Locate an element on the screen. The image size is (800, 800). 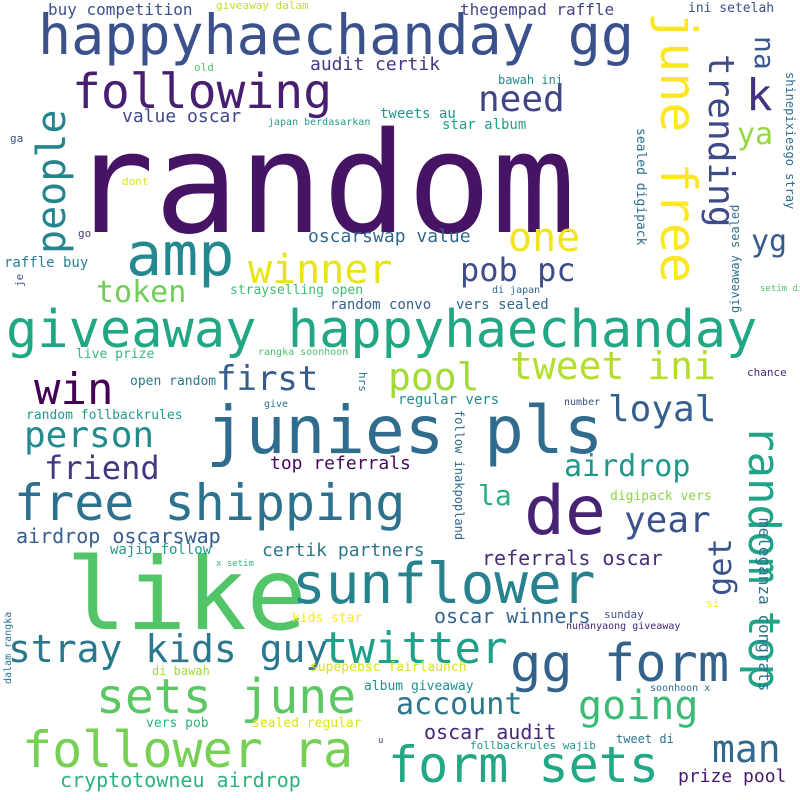
word: meleganza congrats is located at coordinates (764, 605).